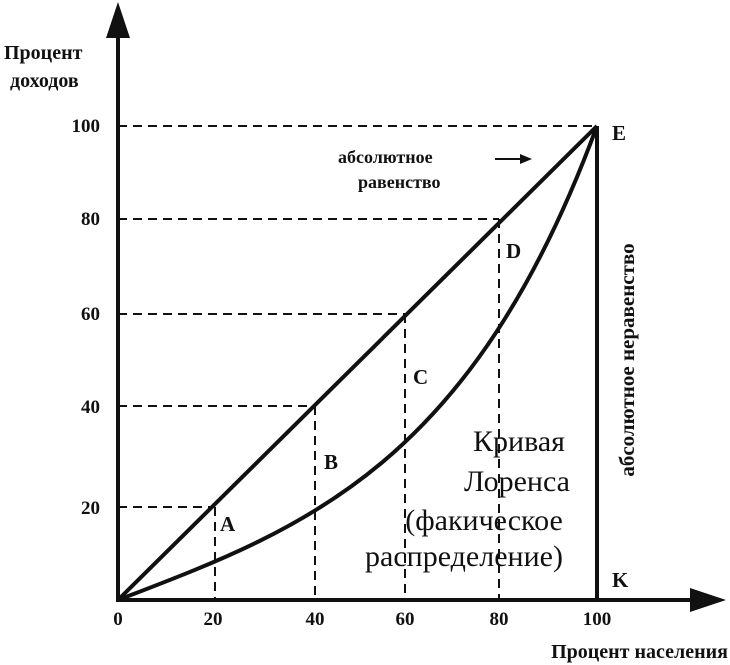 Image resolution: width=730 pixels, height=665 pixels. Describe the element at coordinates (86, 126) in the screenshot. I see `y-tick-label: 100` at that location.